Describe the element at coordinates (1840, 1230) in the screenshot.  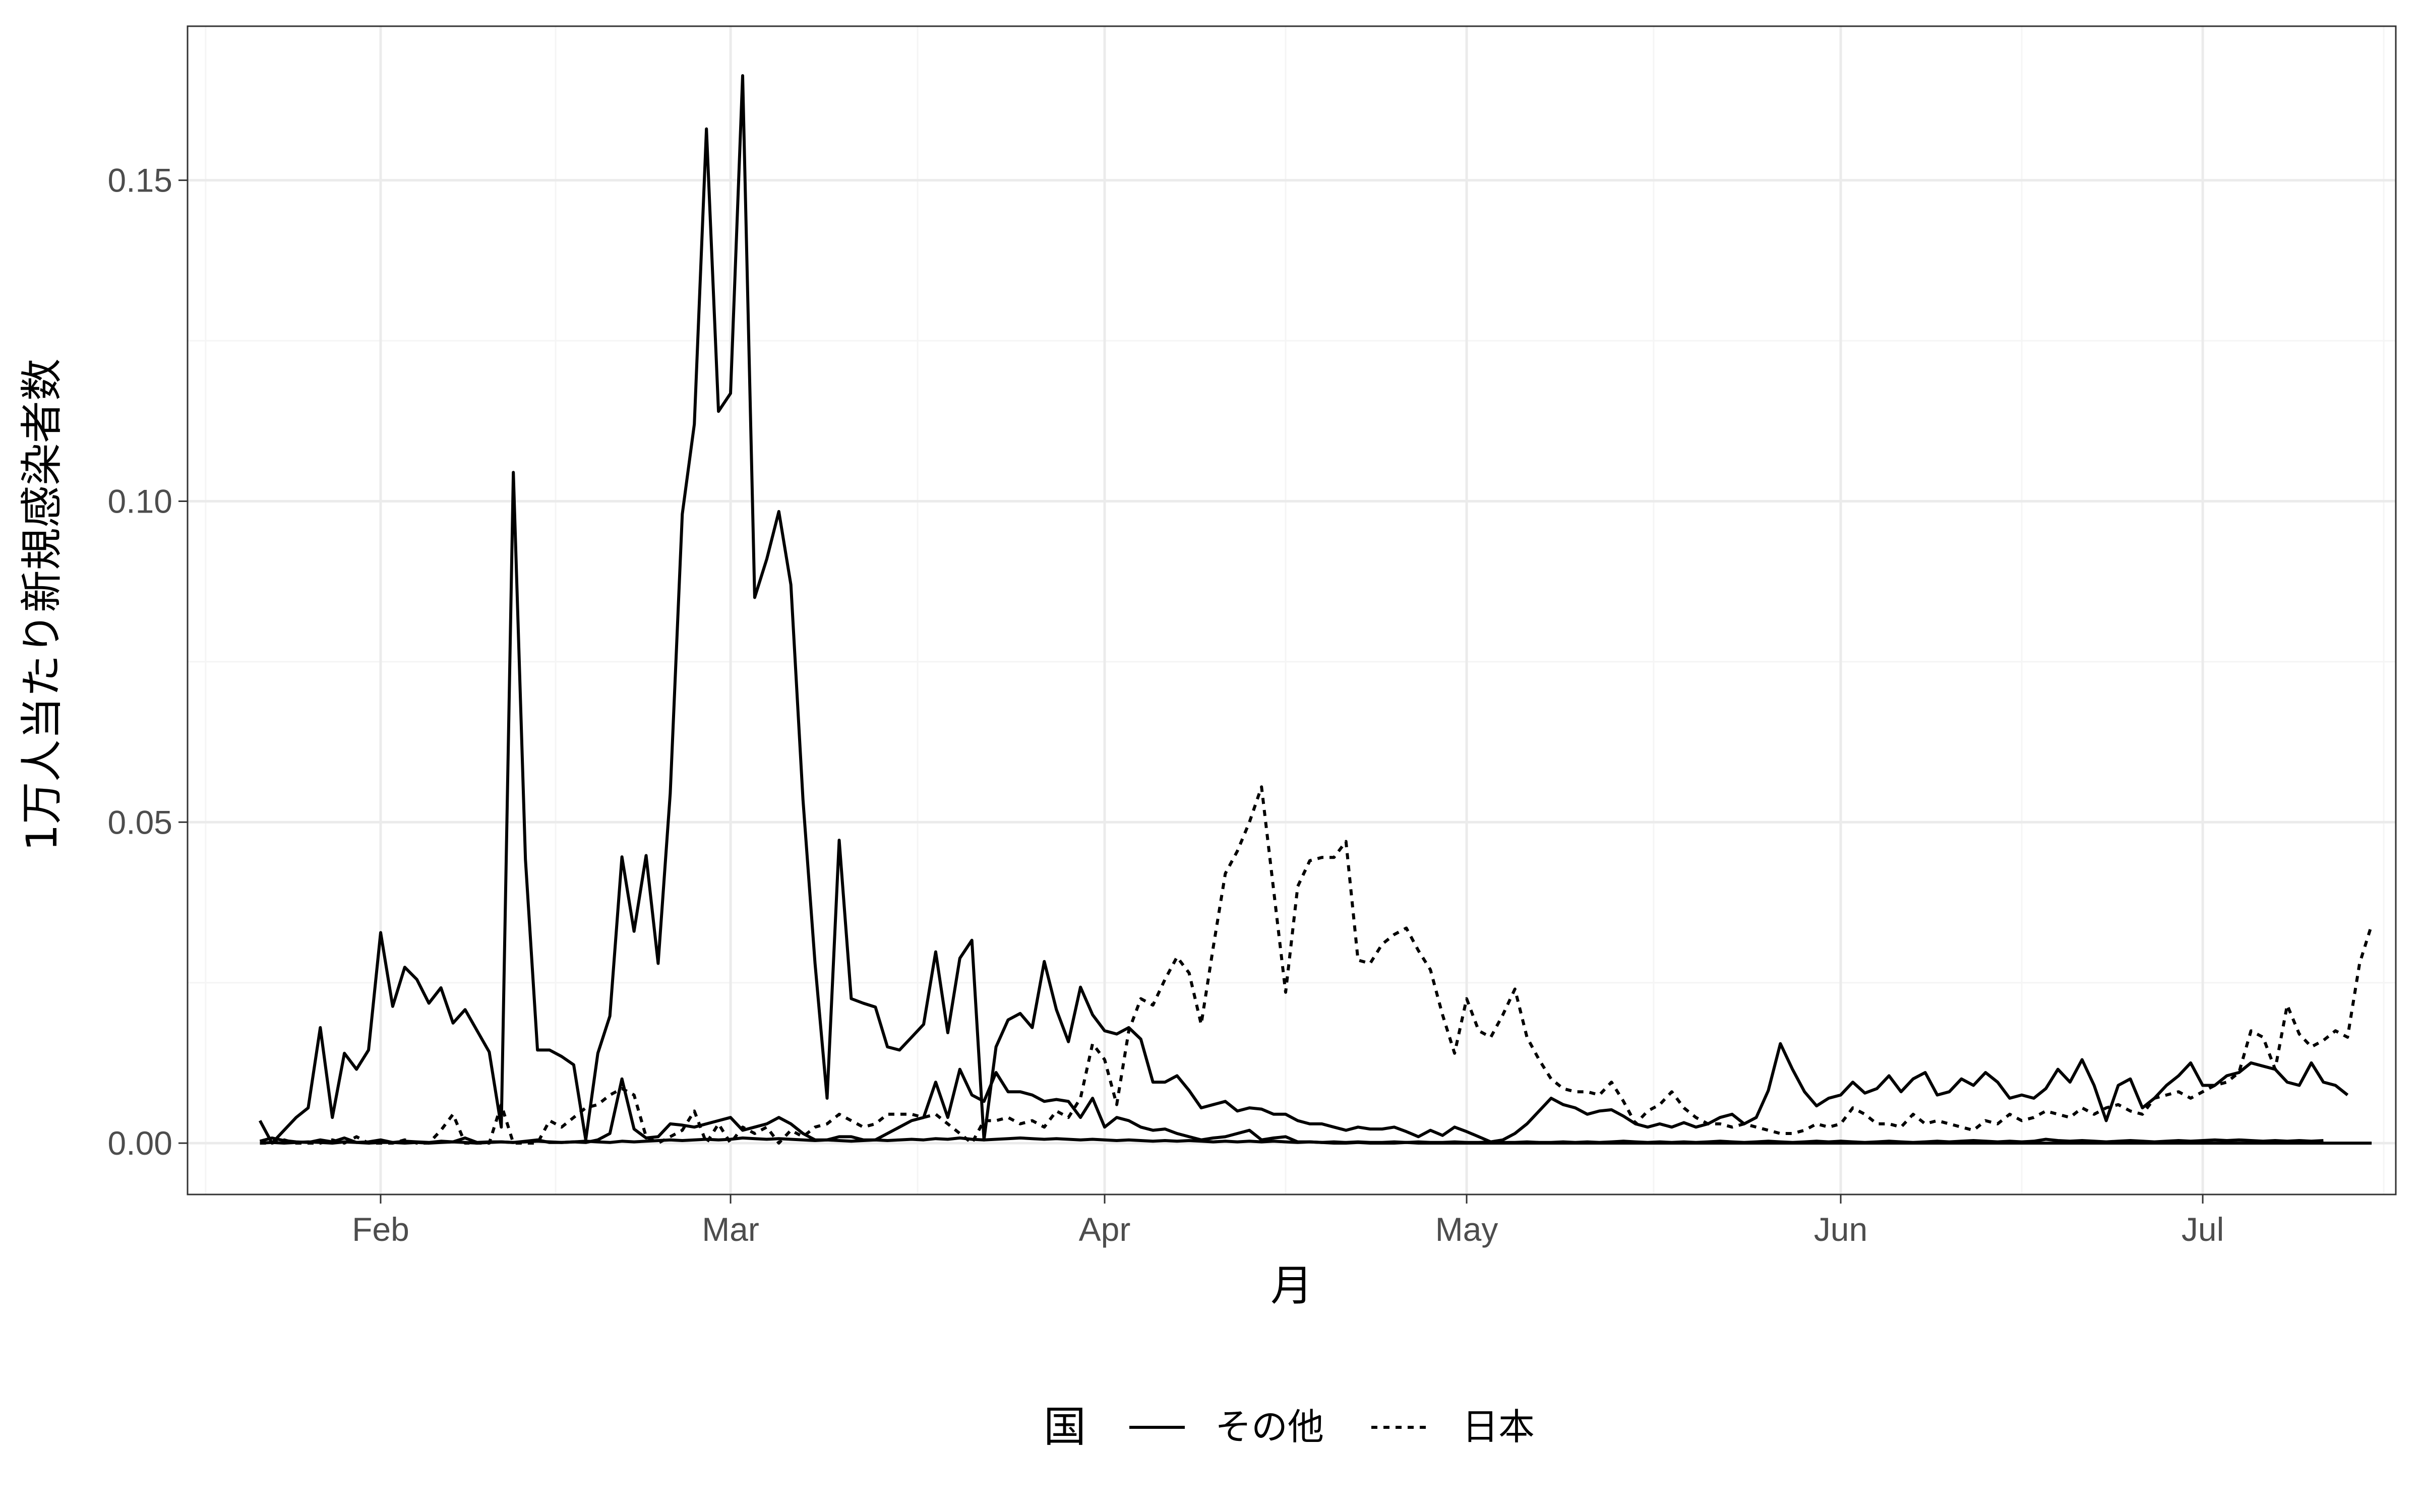
I see `x-tick-label: Jun` at that location.